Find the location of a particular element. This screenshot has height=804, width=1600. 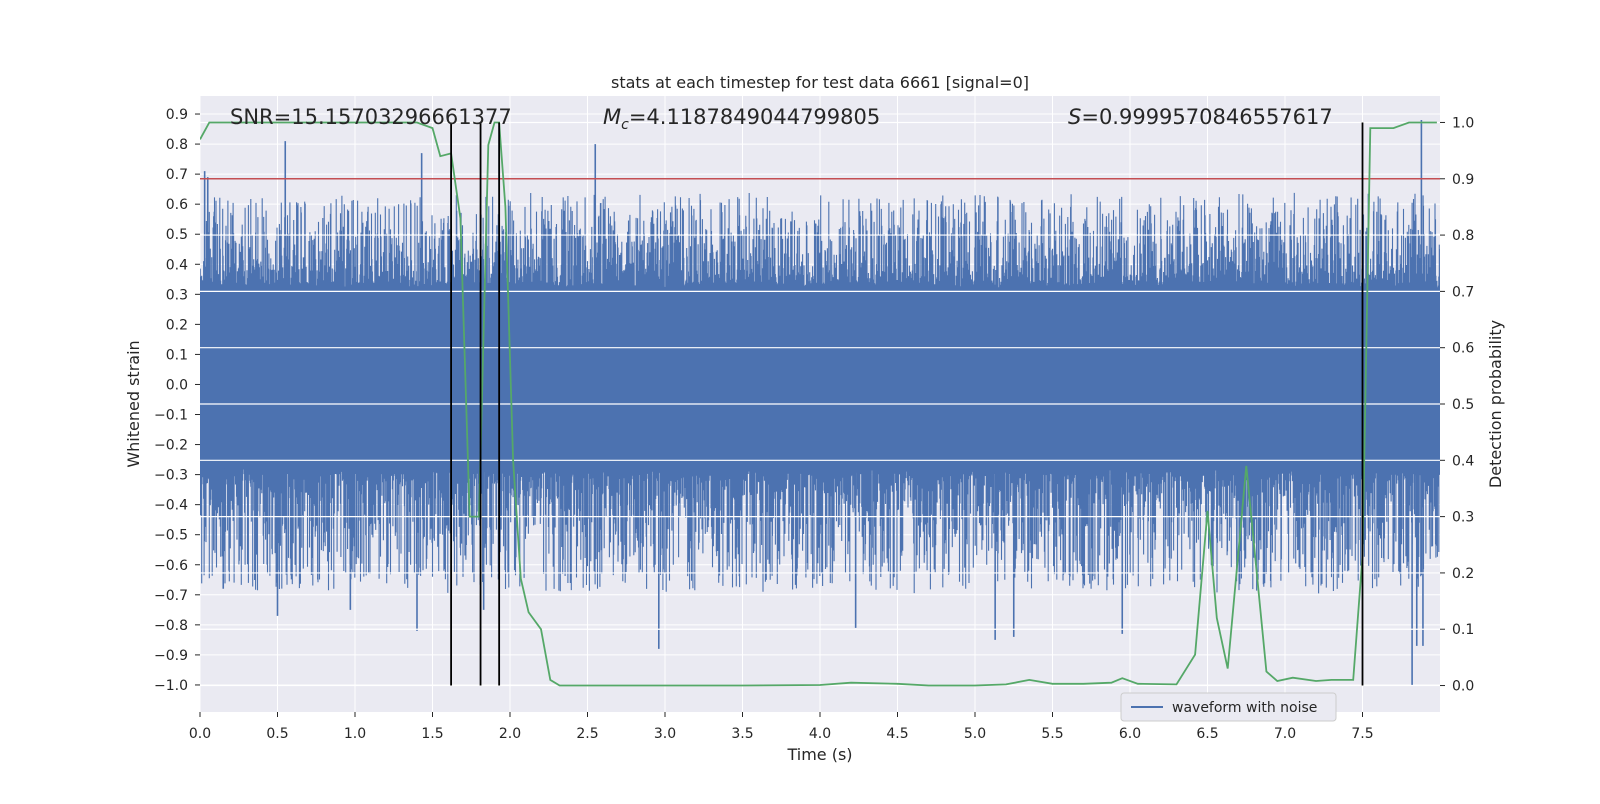

y-left-tick-label-1: 0.8 is located at coordinates (177, 145).